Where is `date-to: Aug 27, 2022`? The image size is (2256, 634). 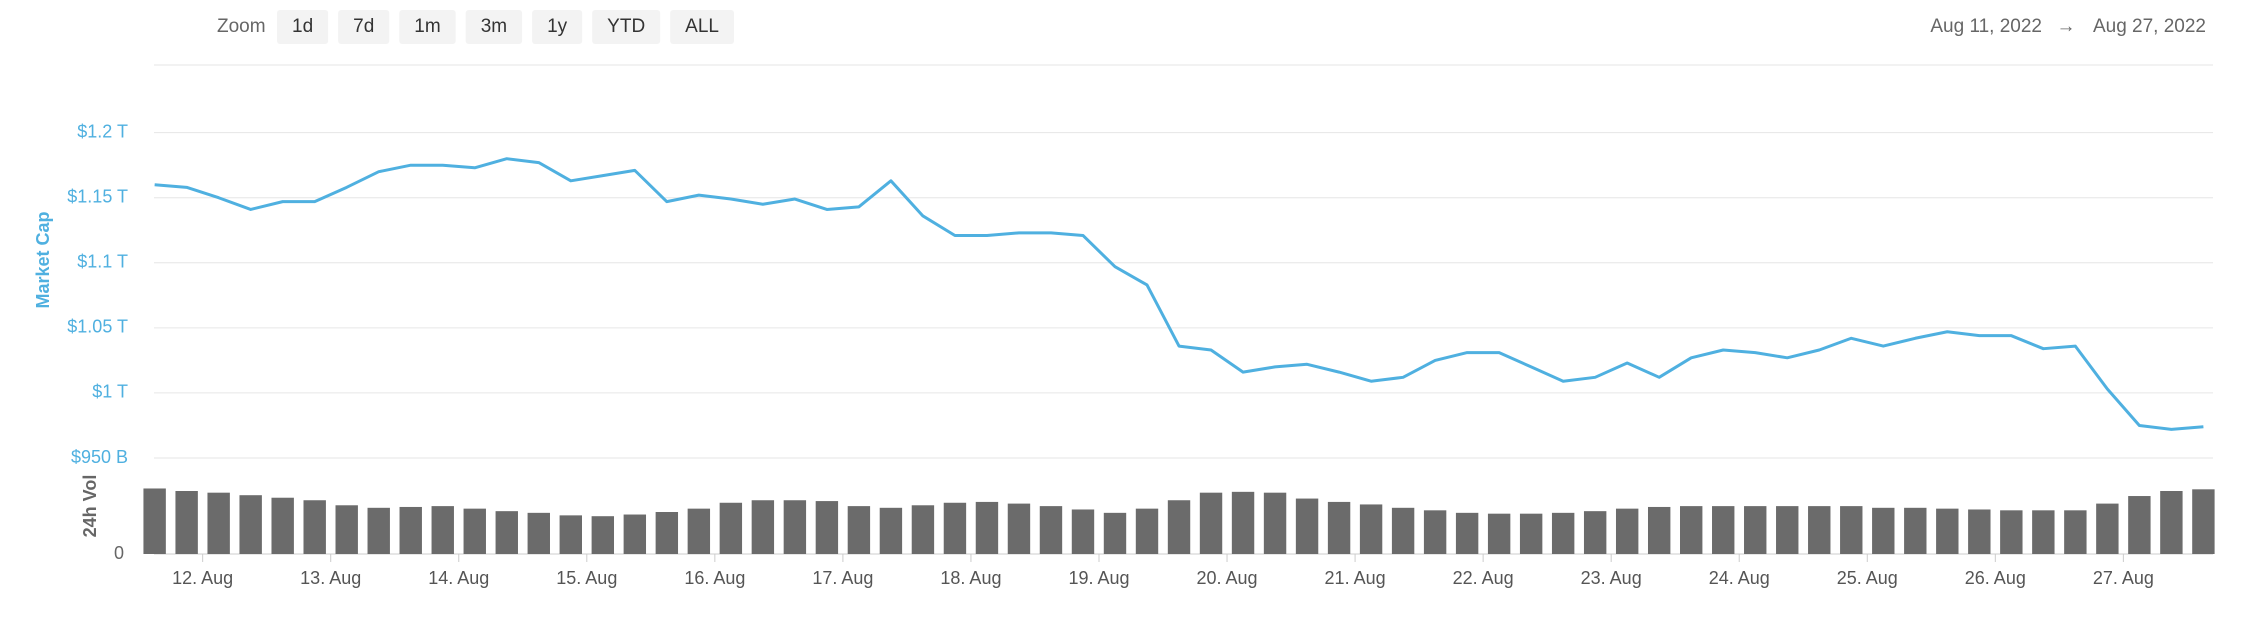
date-to: Aug 27, 2022 is located at coordinates (2149, 26).